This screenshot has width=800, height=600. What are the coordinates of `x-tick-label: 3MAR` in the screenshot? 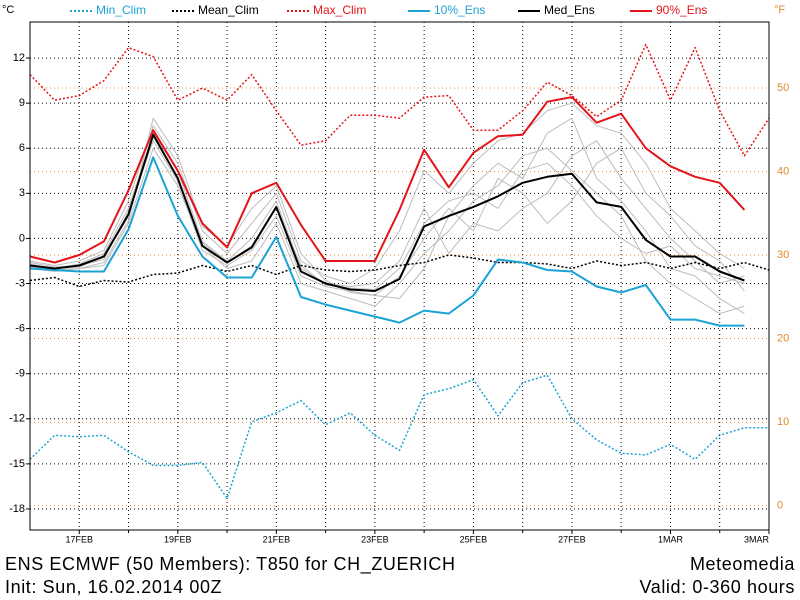 It's located at (757, 539).